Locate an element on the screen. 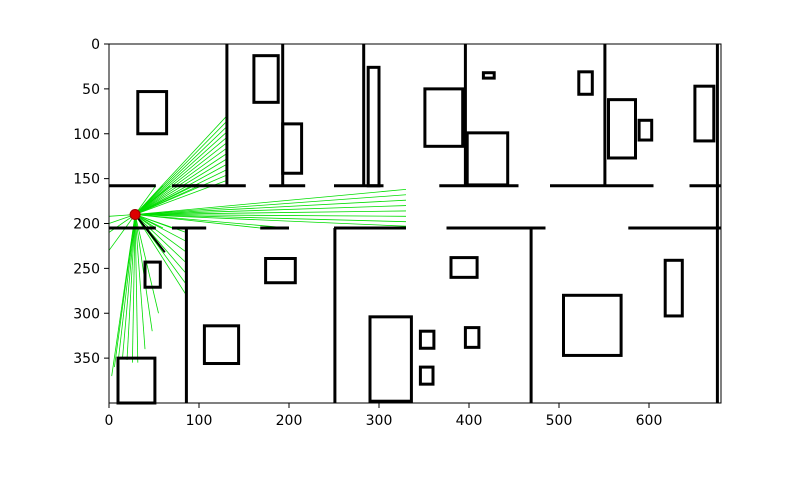 This screenshot has height=485, width=797. x-tick-label: 500 is located at coordinates (559, 421).